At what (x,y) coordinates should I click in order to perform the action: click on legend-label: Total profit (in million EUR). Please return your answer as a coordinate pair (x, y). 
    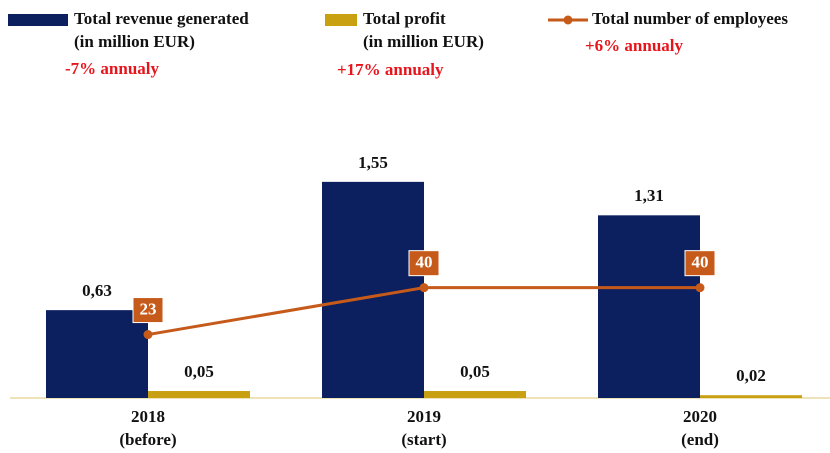
    Looking at the image, I should click on (423, 30).